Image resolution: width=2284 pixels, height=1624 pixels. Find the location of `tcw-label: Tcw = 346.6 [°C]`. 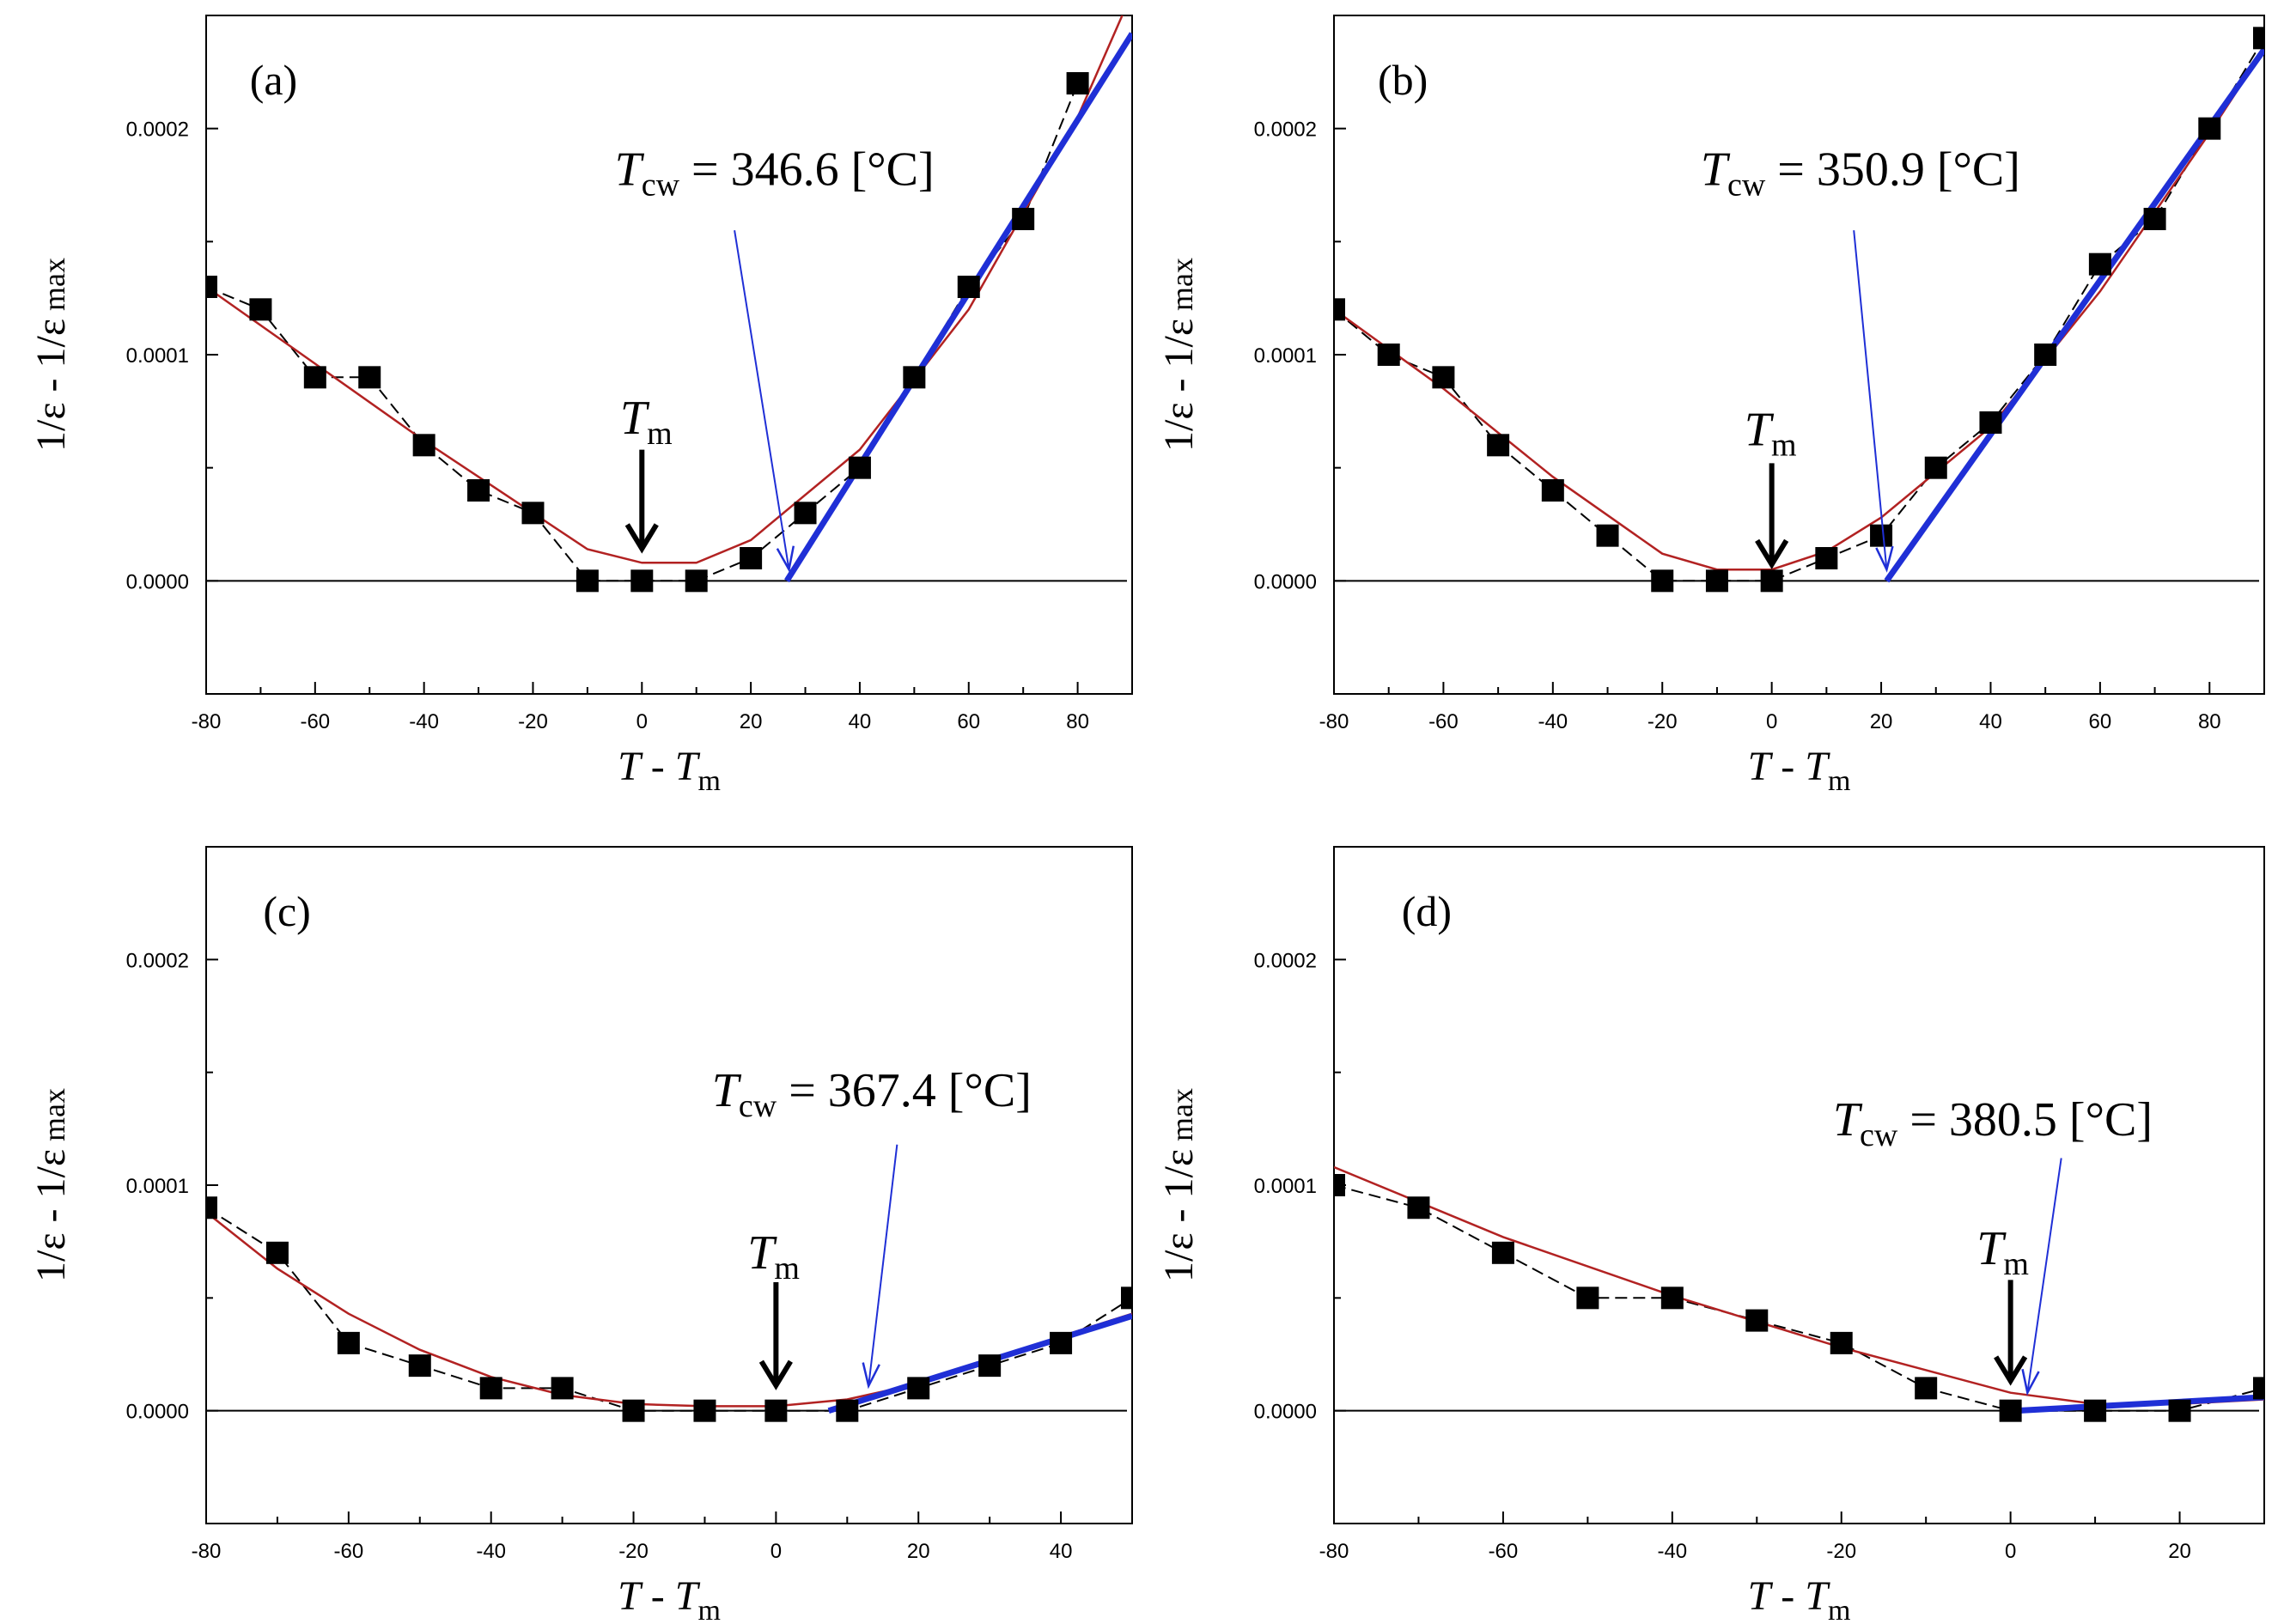

tcw-label: Tcw = 346.6 [°C] is located at coordinates (775, 173).